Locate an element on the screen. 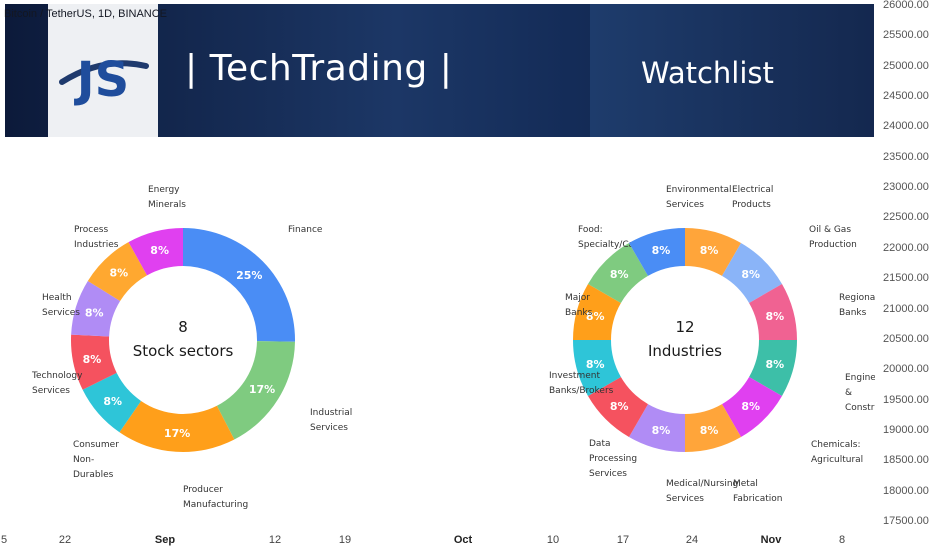 Image resolution: width=932 pixels, height=550 pixels. time-tick-label: 12 is located at coordinates (275, 540).